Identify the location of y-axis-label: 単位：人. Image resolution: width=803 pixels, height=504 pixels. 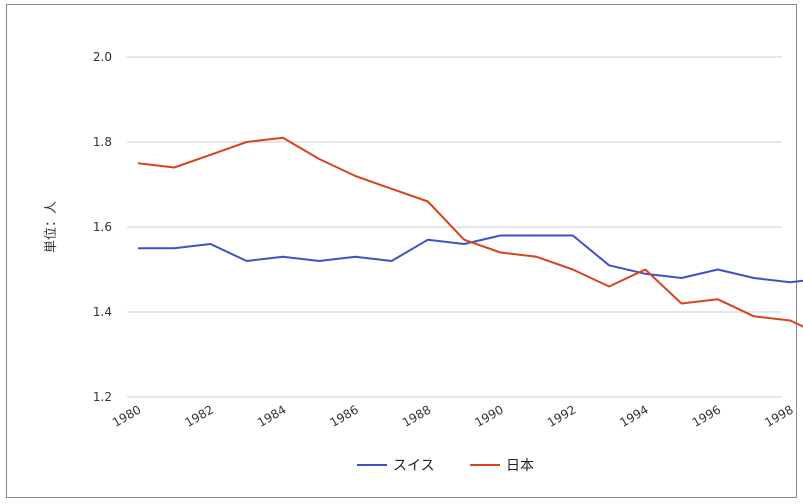
(51, 227).